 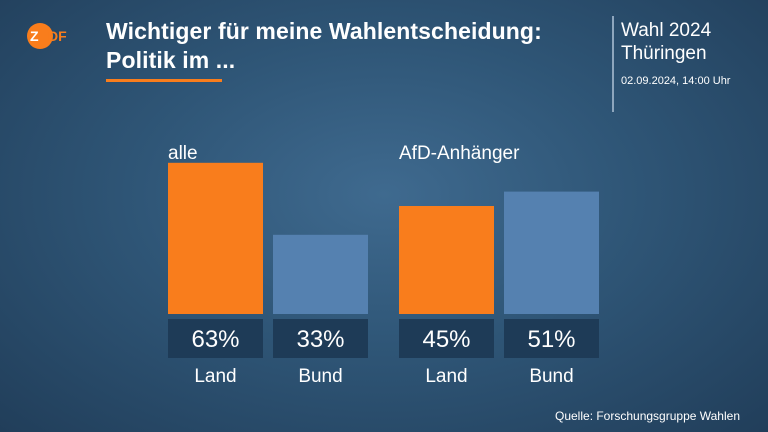 What do you see at coordinates (676, 81) in the screenshot?
I see `election-date: 02.09.2024, 14:00 Uhr` at bounding box center [676, 81].